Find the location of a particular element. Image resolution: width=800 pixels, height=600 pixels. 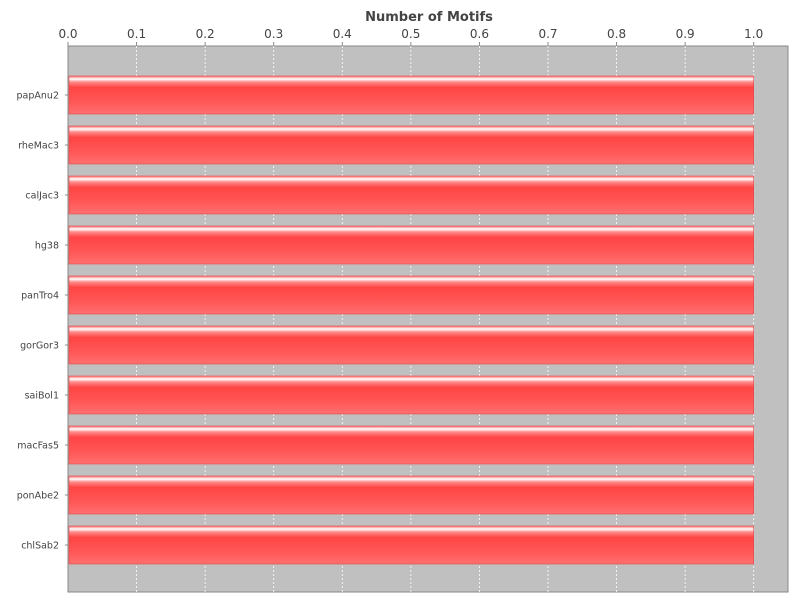

x-tick-label: 0.5 is located at coordinates (410, 34).